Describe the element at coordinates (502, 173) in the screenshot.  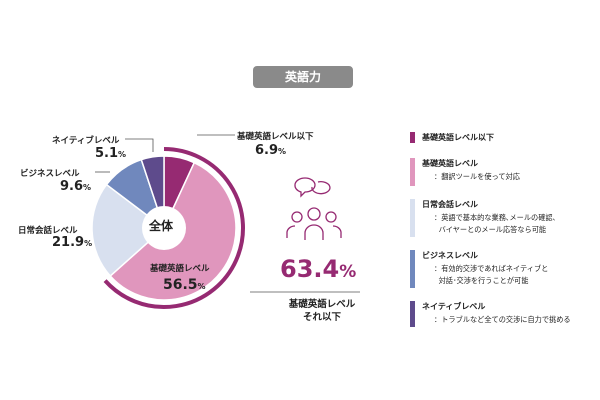
I see `legend-item-1: 基礎英語レベル ：翻訳ツールを使って対応` at that location.